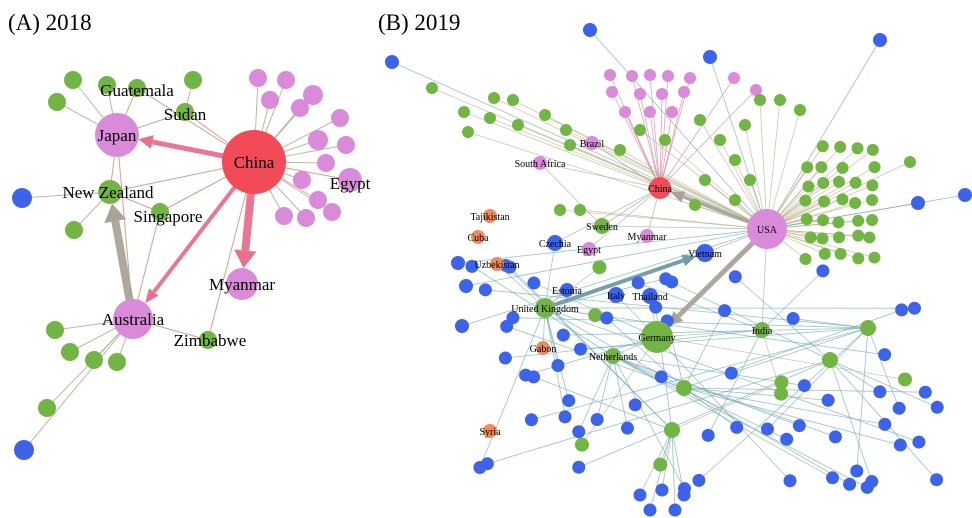  Describe the element at coordinates (545, 309) in the screenshot. I see `node-label: United Kingdom` at that location.